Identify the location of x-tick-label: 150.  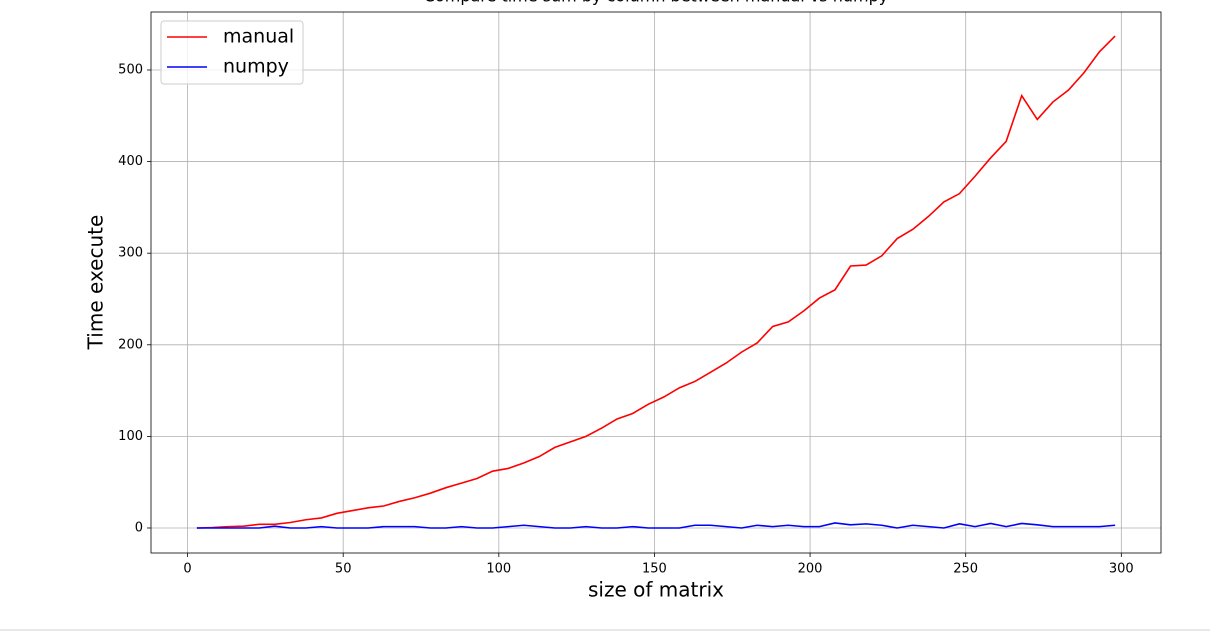
(654, 569).